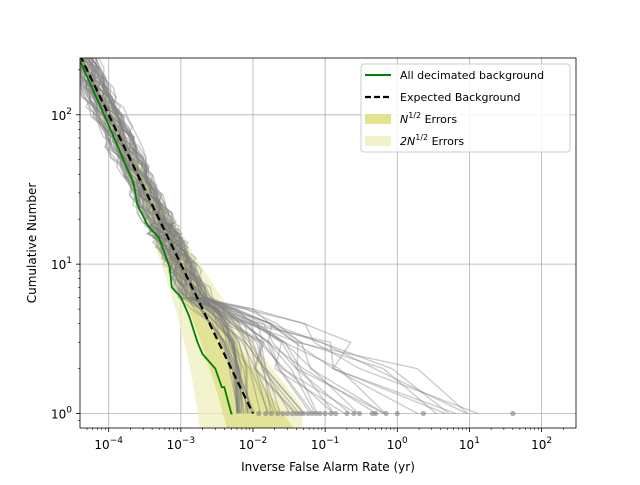  I want to click on trial-points, so click(386, 413).